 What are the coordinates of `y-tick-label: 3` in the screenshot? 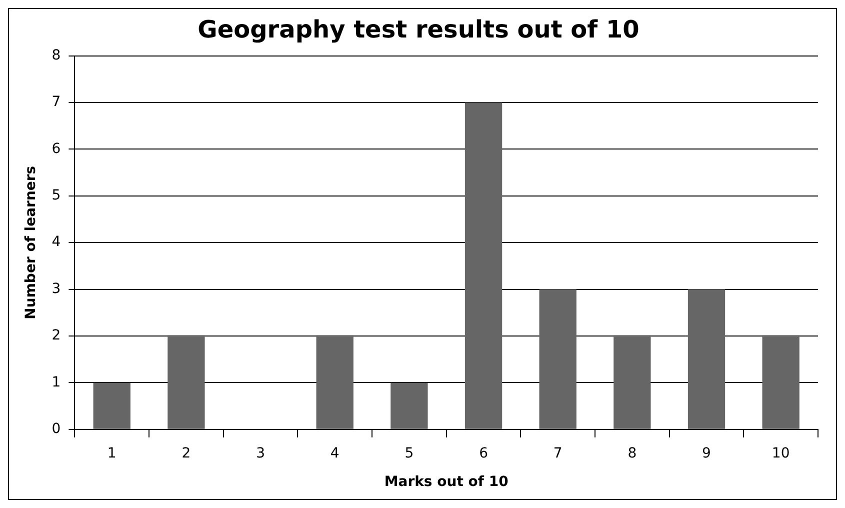 It's located at (56, 288).